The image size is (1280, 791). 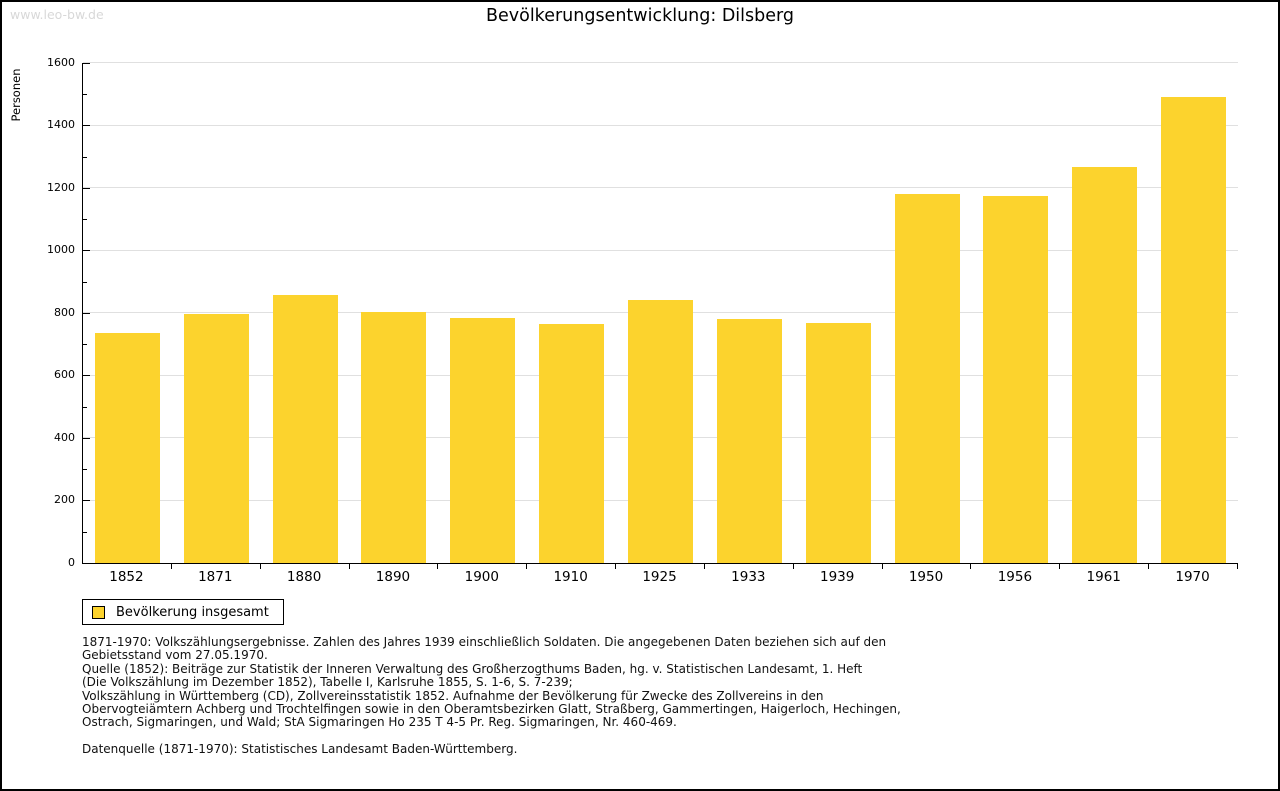 What do you see at coordinates (64, 499) in the screenshot?
I see `y-tick-label: 200` at bounding box center [64, 499].